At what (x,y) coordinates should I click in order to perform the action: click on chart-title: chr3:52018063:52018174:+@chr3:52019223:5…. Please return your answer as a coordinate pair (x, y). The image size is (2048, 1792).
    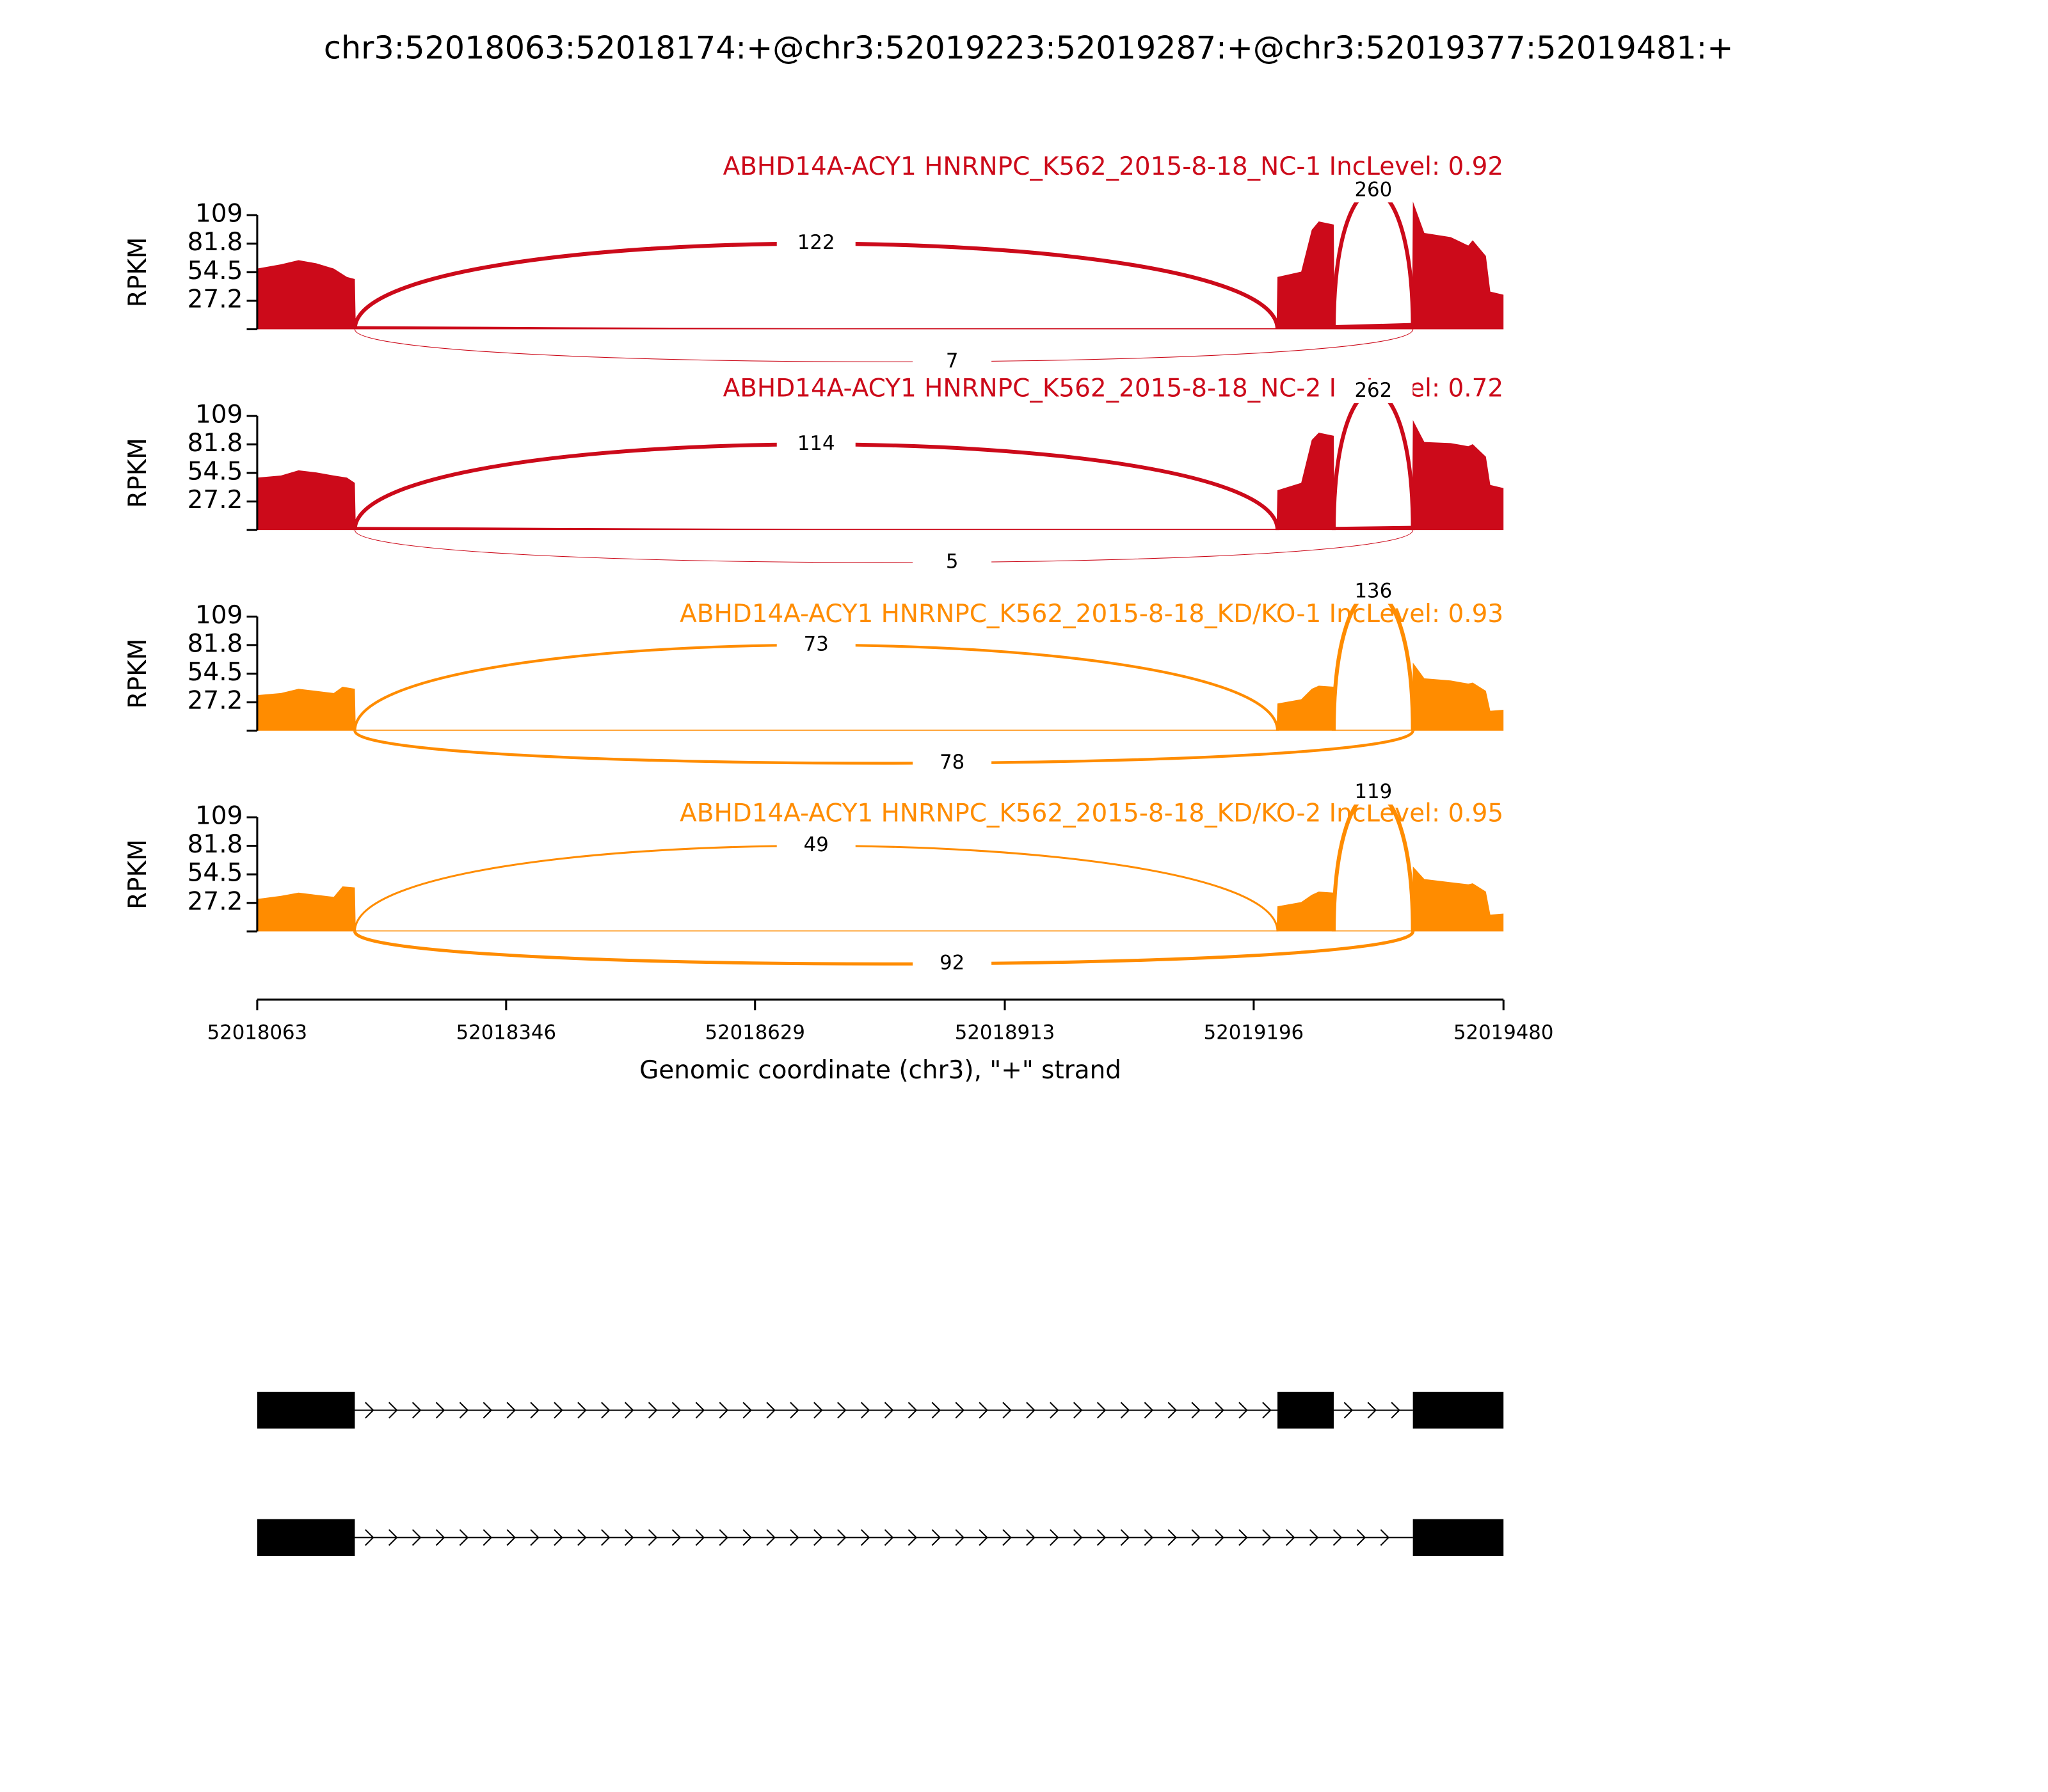
    Looking at the image, I should click on (1029, 47).